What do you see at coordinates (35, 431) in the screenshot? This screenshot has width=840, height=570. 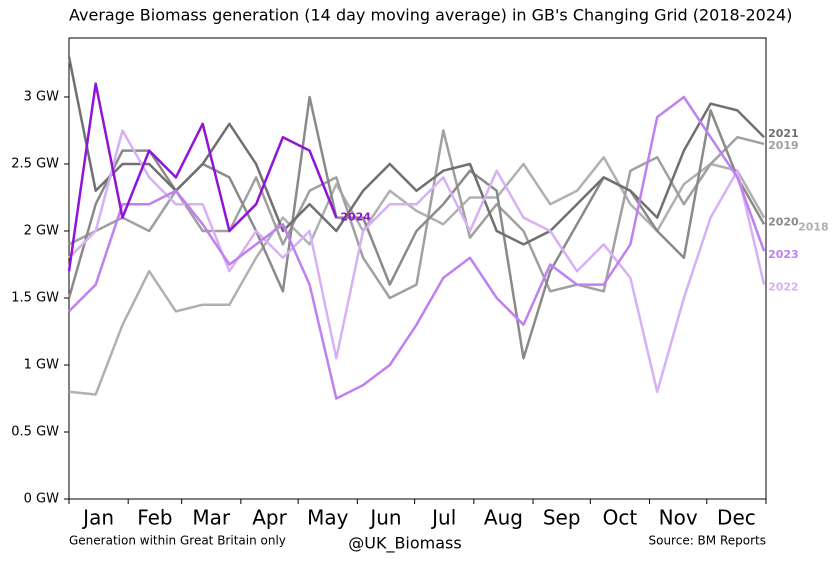 I see `y-tick-label: 0.5 GW` at bounding box center [35, 431].